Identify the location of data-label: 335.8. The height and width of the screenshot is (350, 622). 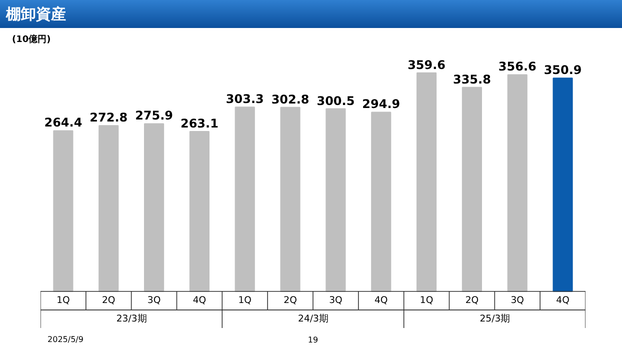
(471, 79).